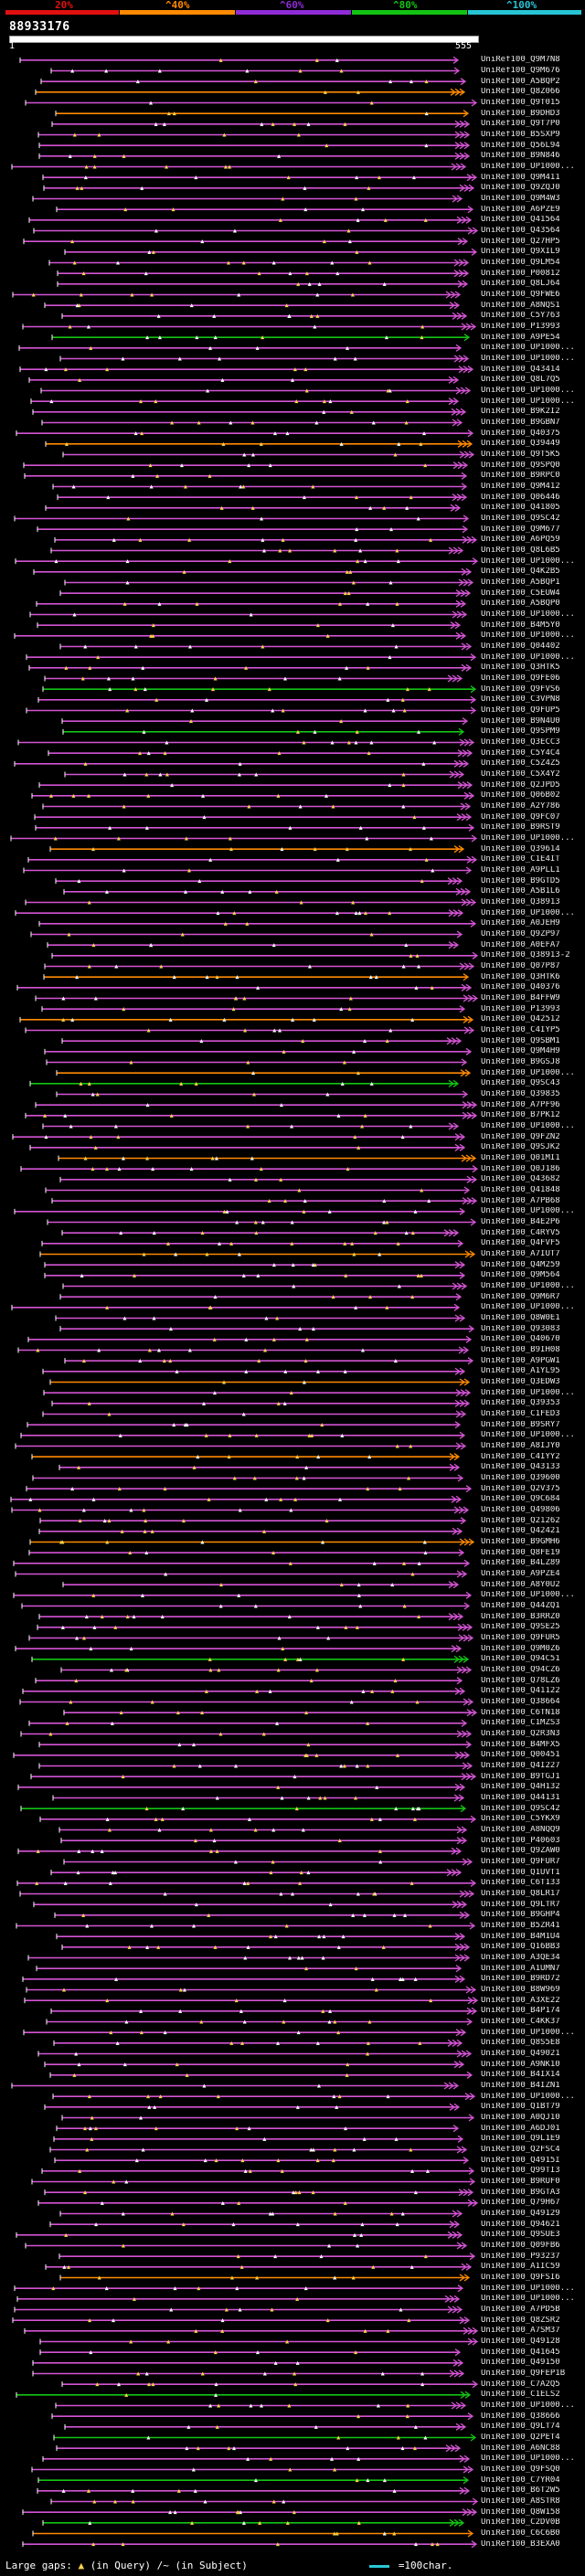  What do you see at coordinates (520, 465) in the screenshot?
I see `hit-label: UniRef100_Q9SPQ0` at bounding box center [520, 465].